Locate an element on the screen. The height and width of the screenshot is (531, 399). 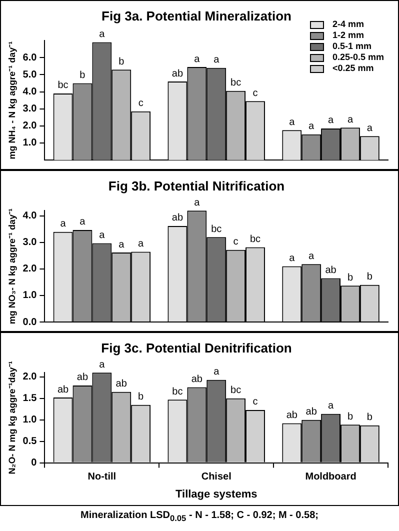
x-tick-label: Chisel is located at coordinates (216, 477).